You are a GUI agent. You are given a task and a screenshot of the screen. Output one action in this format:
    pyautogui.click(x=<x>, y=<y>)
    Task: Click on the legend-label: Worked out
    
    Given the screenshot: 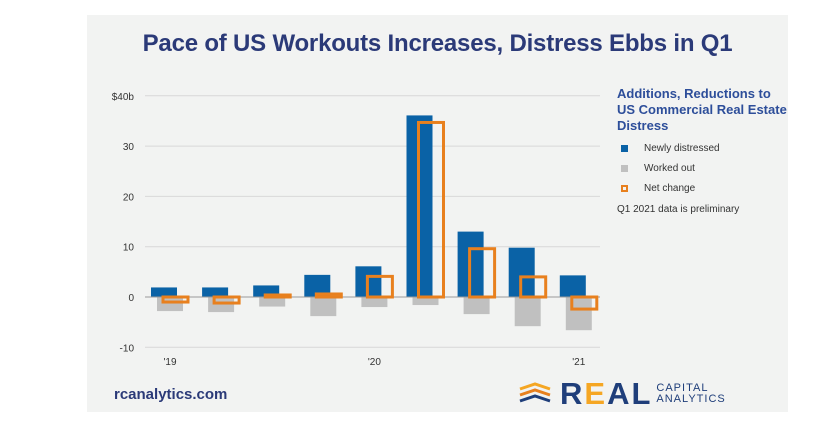 What is the action you would take?
    pyautogui.click(x=669, y=168)
    